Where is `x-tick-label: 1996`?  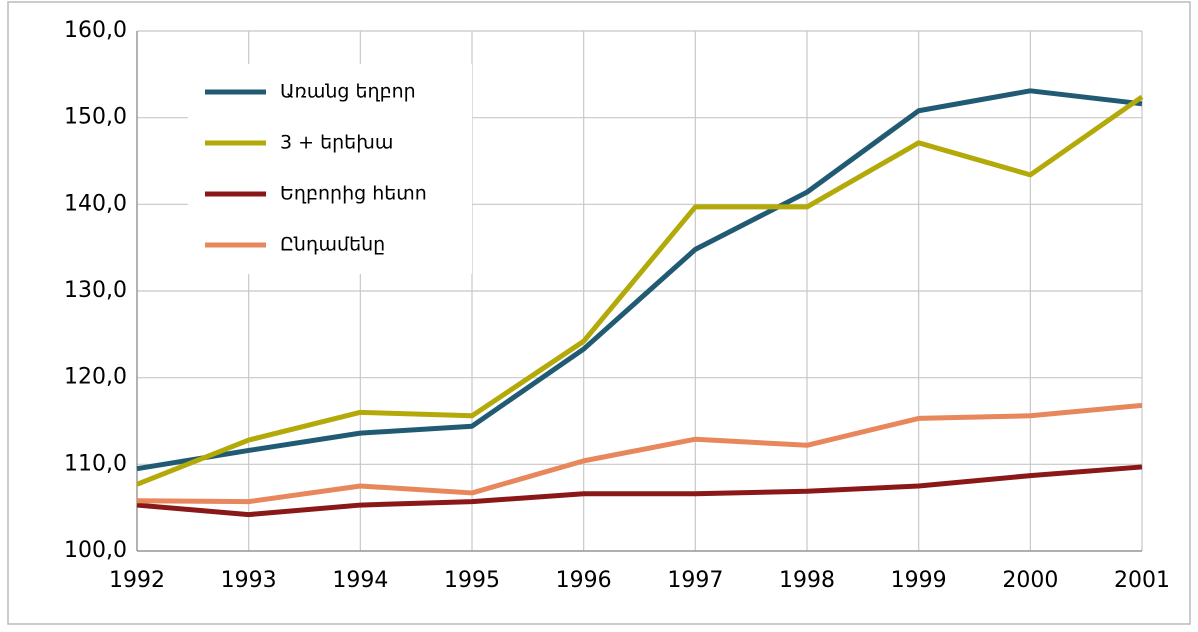 x-tick-label: 1996 is located at coordinates (584, 580).